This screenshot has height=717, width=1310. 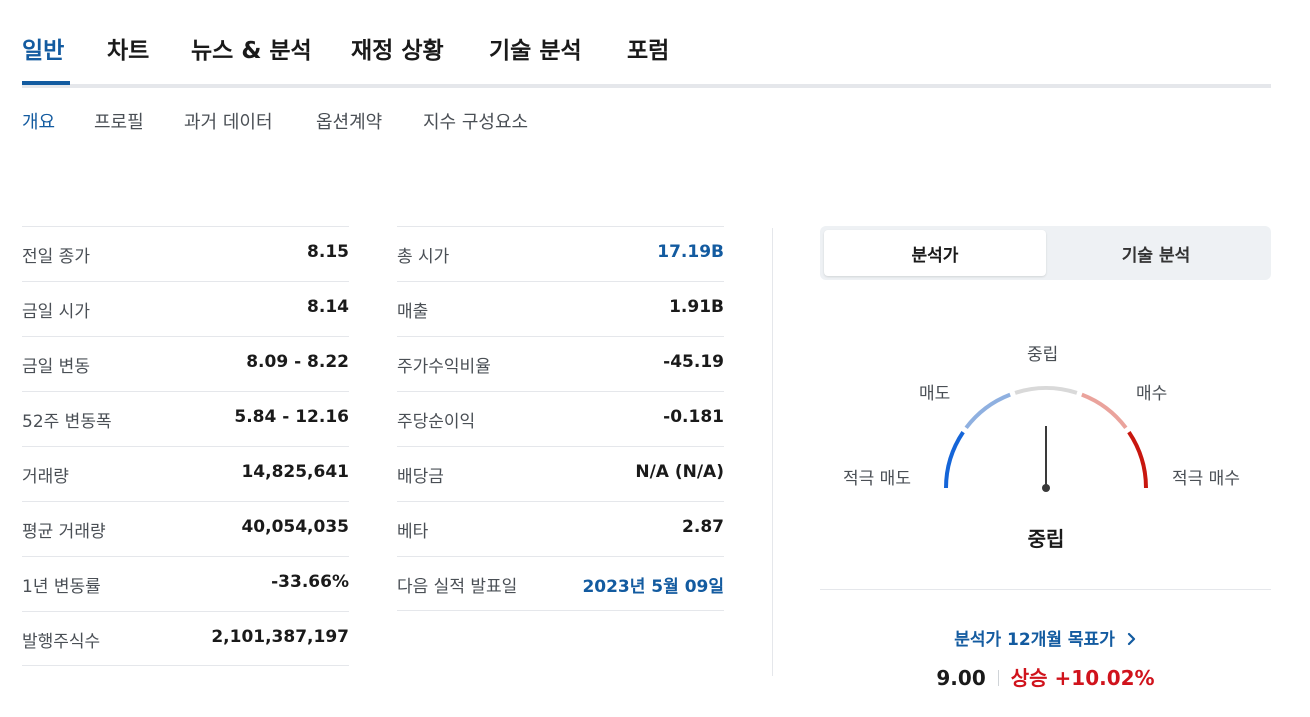 What do you see at coordinates (560, 253) in the screenshot?
I see `stat-row-market-cap: 총 시가 17.19B` at bounding box center [560, 253].